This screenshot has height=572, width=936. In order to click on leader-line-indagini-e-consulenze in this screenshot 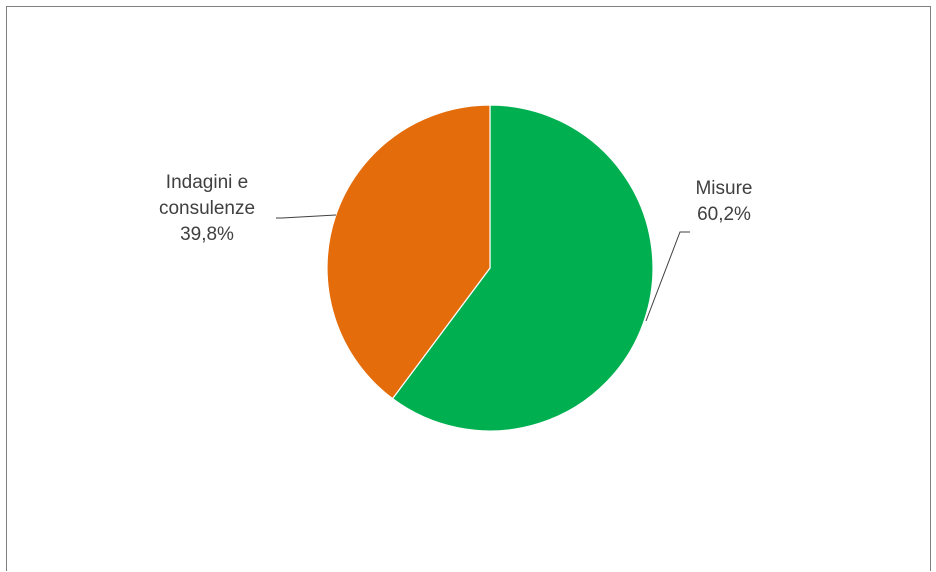, I will do `click(306, 216)`.